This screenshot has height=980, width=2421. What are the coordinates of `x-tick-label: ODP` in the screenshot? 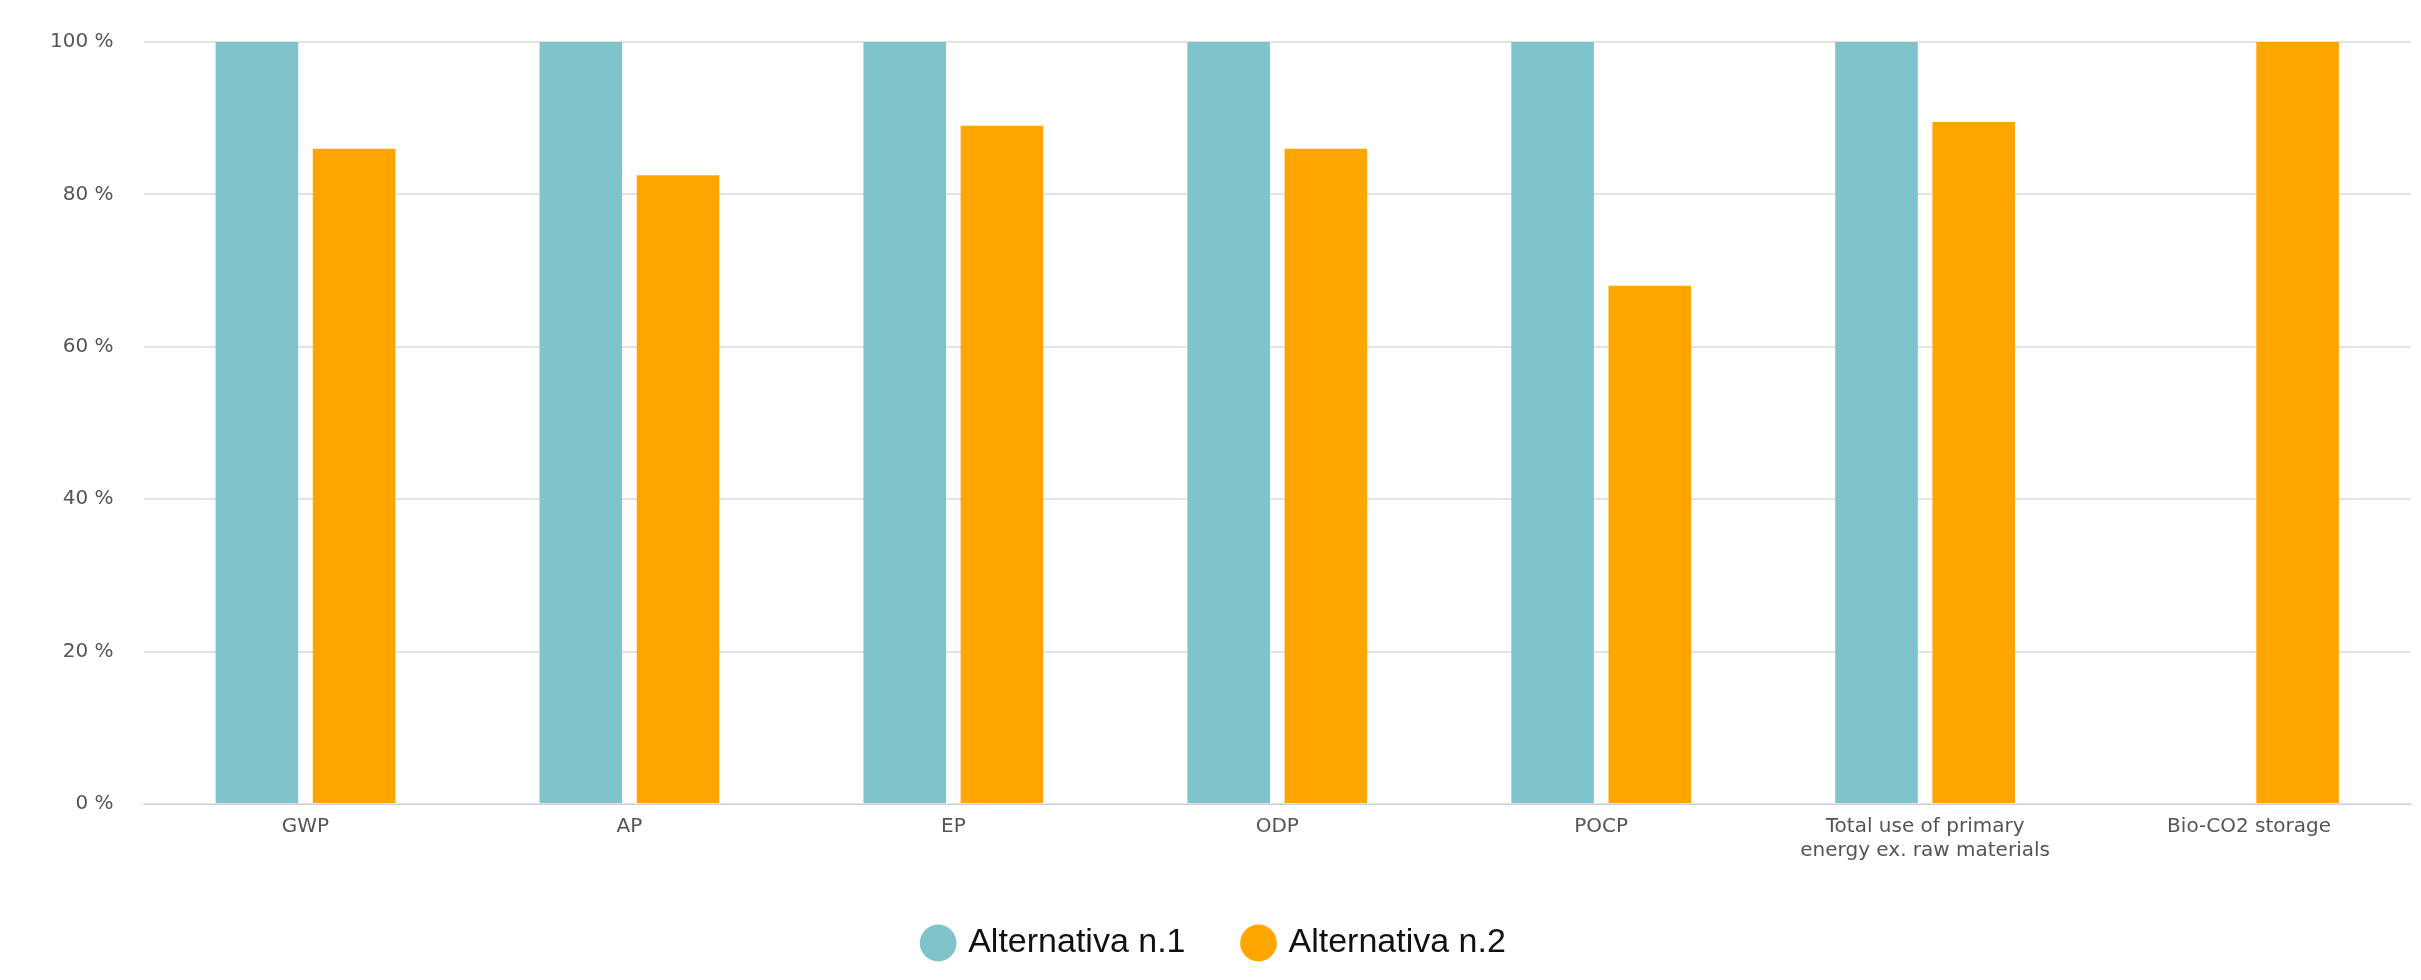 It's located at (1277, 825).